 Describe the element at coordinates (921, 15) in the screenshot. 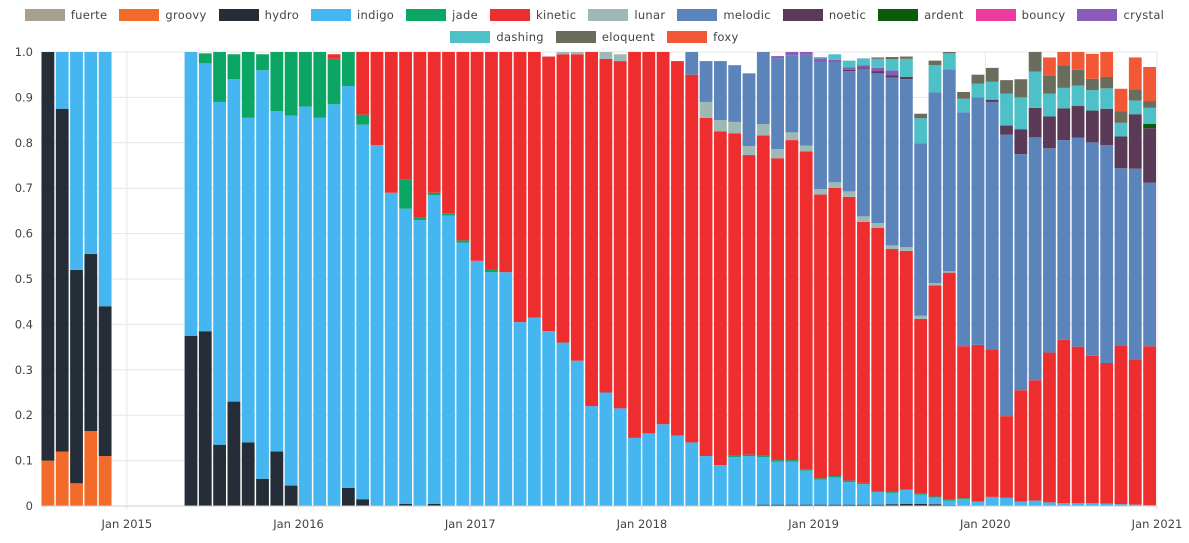

I see `legend-item-ardent: ardent` at that location.